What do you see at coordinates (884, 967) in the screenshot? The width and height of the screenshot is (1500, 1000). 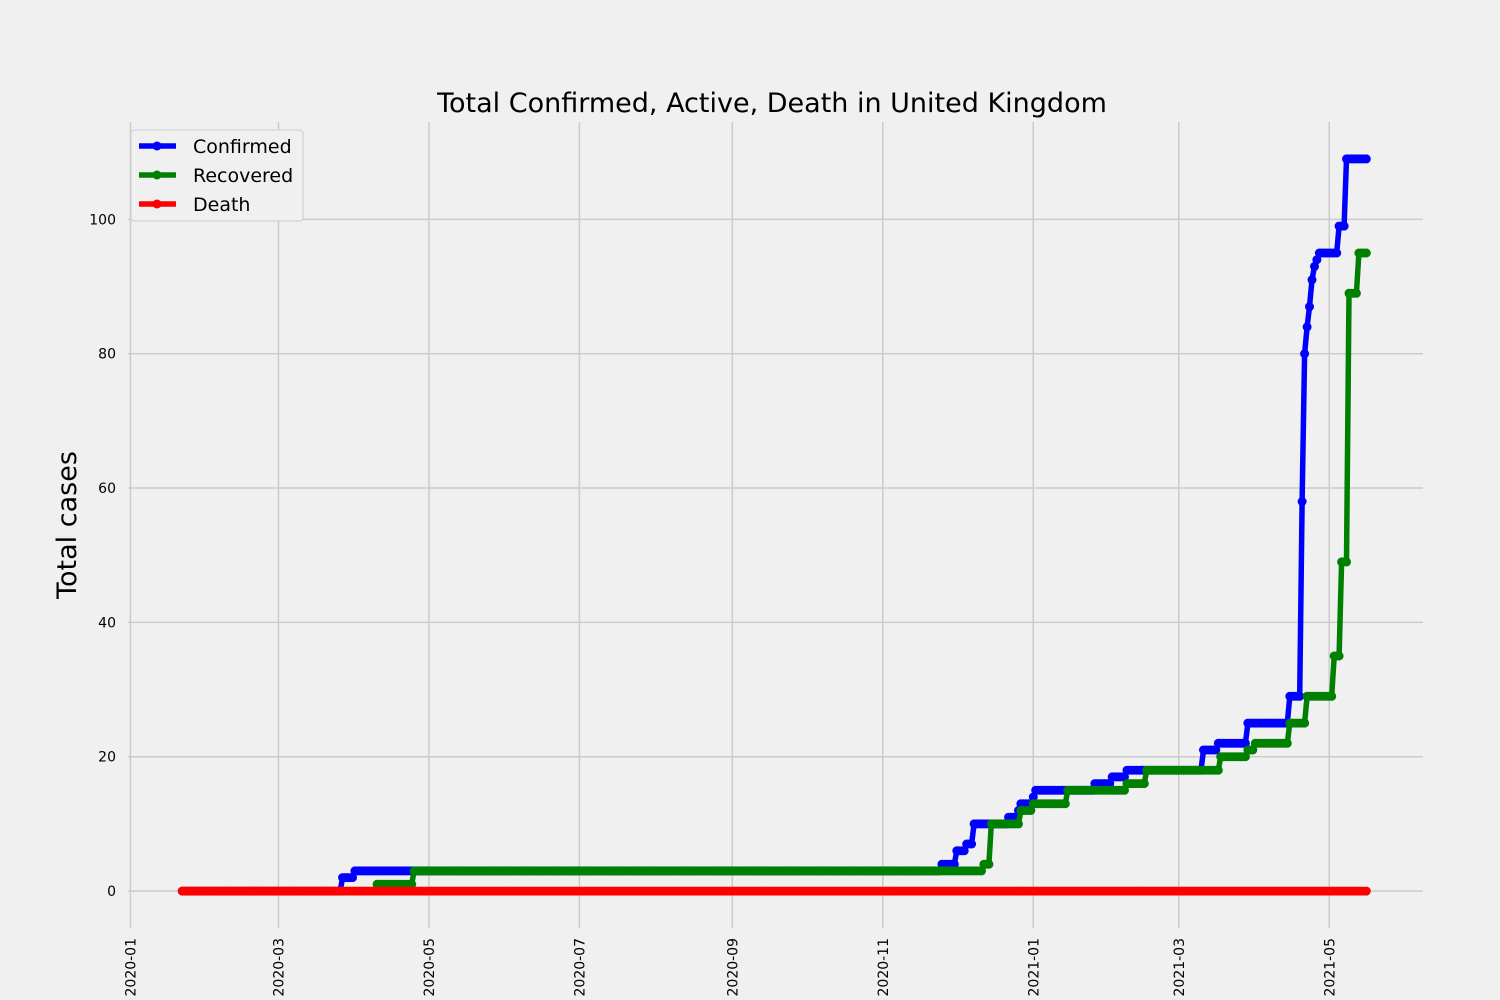 I see `x-tick-label: 2020-11` at bounding box center [884, 967].